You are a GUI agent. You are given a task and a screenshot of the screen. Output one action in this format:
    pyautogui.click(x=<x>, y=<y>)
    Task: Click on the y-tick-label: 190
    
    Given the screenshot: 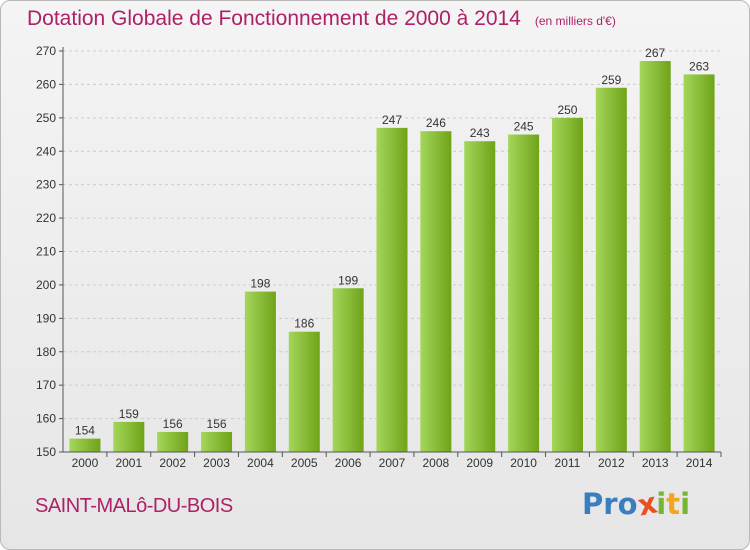 What is the action you would take?
    pyautogui.click(x=46, y=318)
    